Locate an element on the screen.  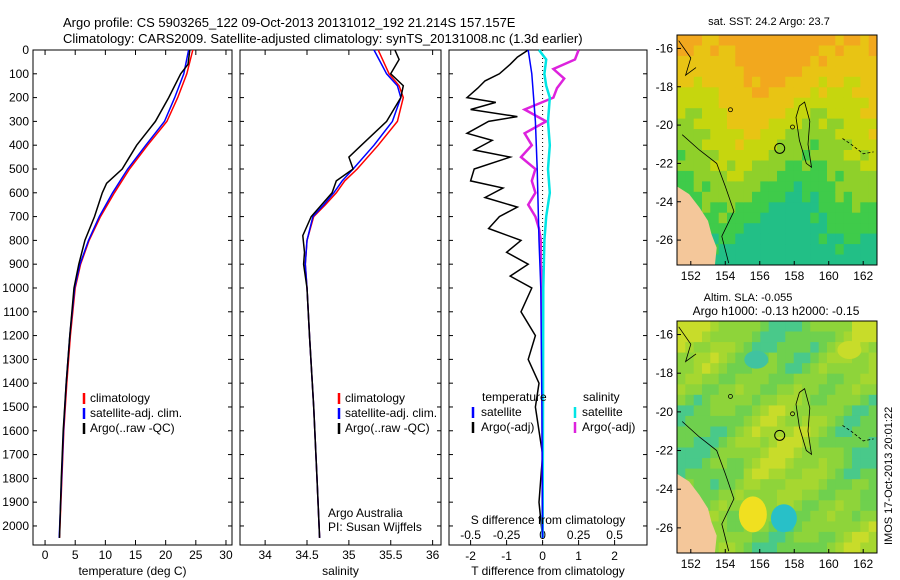
watermark: IMOS 17-Oct-2013 20:01:22 is located at coordinates (889, 476).